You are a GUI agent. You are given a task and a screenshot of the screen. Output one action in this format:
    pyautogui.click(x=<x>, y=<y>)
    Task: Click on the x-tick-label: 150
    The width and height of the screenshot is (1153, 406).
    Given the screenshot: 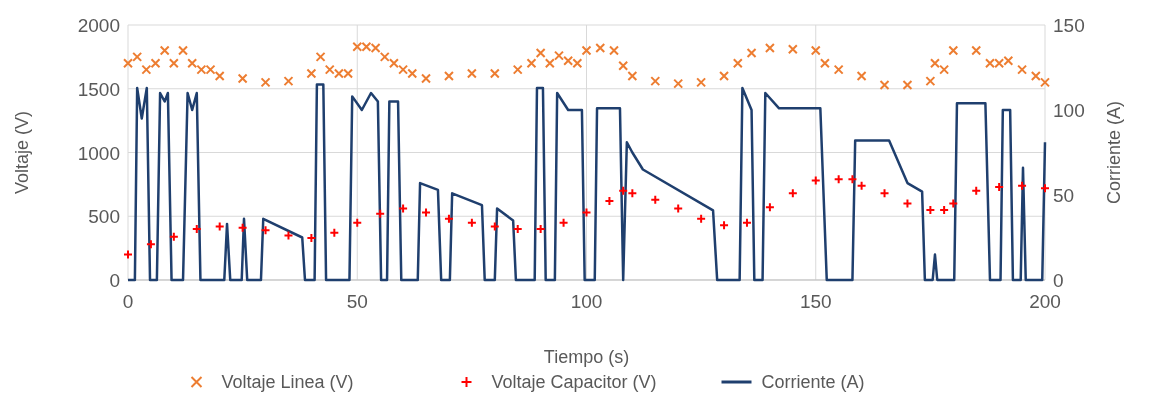 What is the action you would take?
    pyautogui.click(x=815, y=301)
    